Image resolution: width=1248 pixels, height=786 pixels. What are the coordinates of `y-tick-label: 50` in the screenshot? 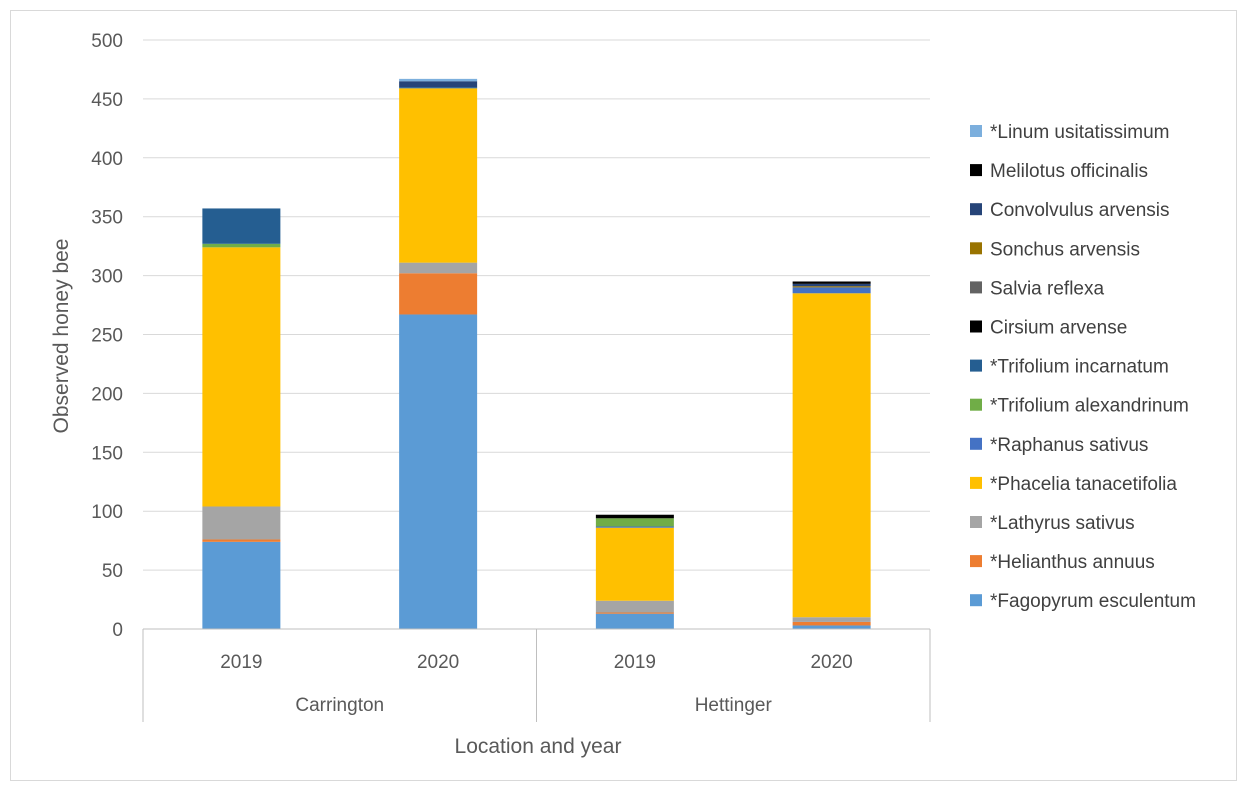 It's located at (112, 571).